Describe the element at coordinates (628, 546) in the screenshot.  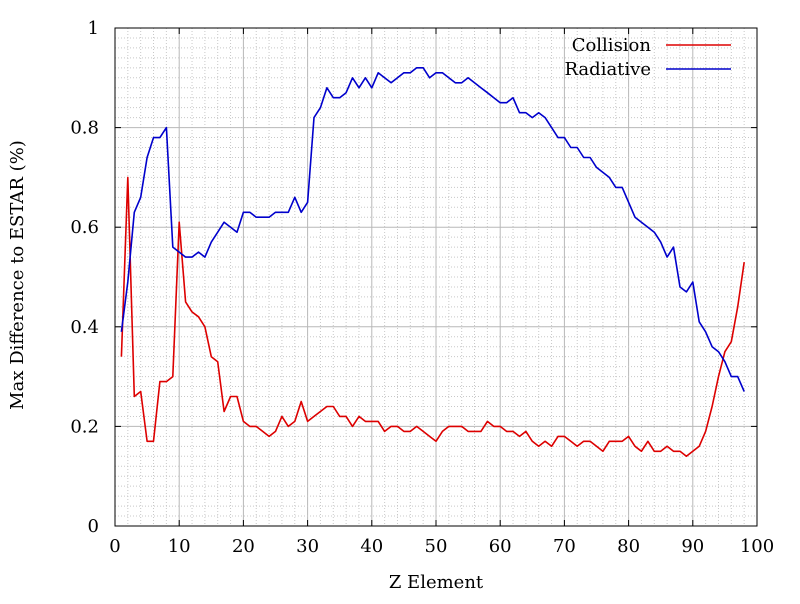
I see `x-tick-label: 80` at that location.